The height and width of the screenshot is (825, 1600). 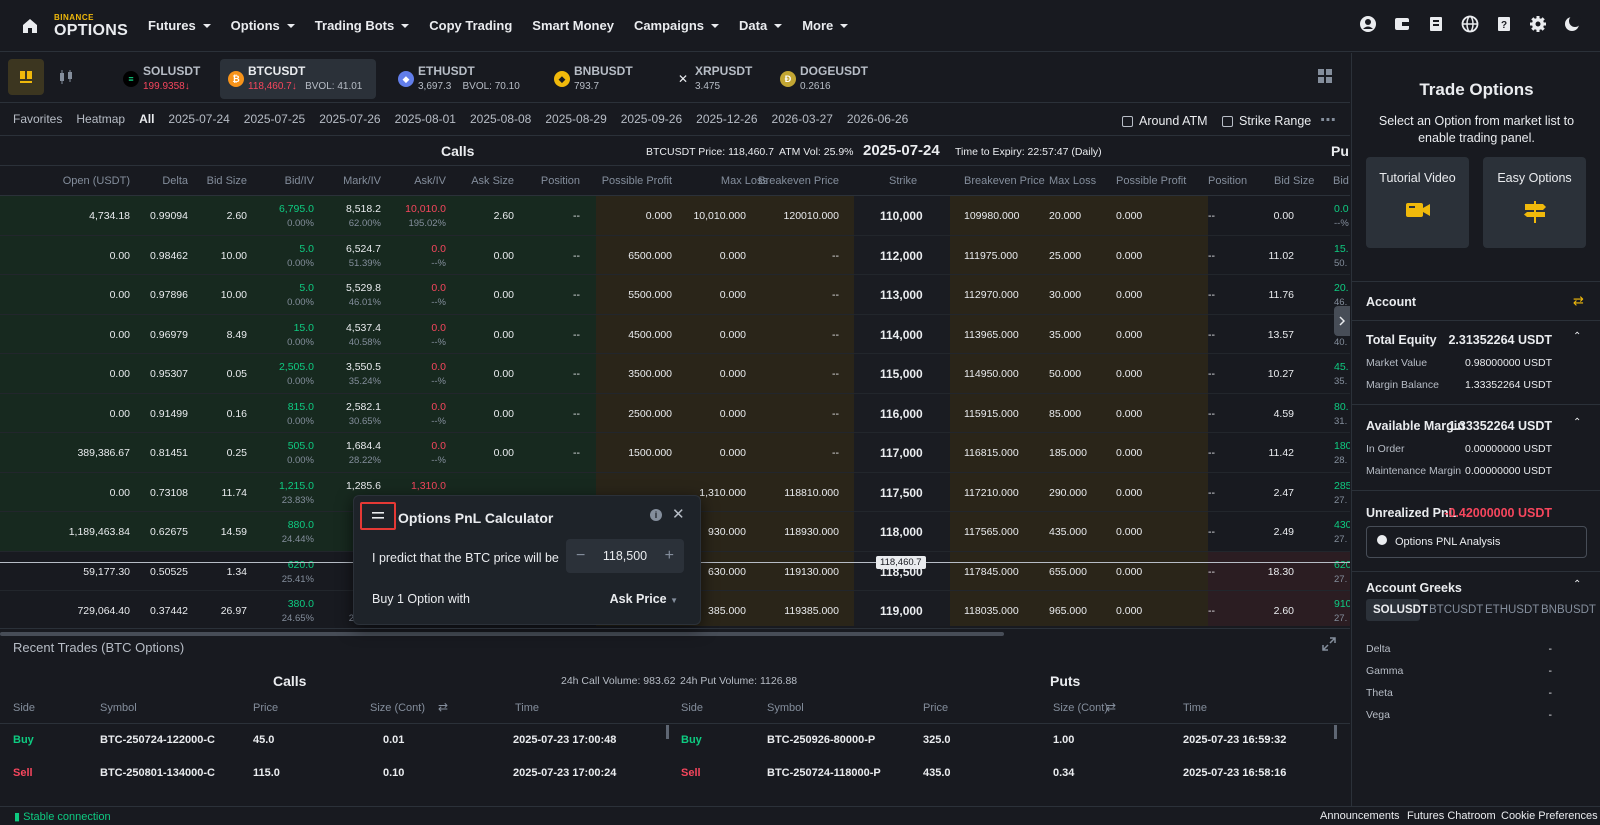 I want to click on cell-possible-profit: 4500.000, so click(x=650, y=334).